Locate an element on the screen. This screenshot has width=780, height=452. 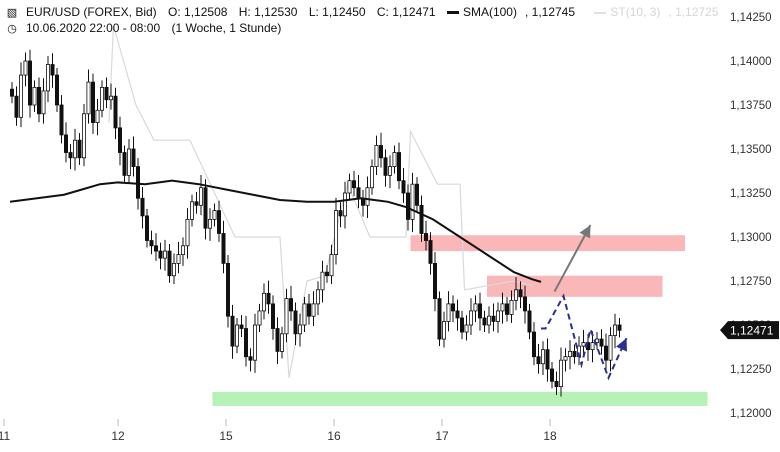
clock-icon: ◷ is located at coordinates (12, 29).